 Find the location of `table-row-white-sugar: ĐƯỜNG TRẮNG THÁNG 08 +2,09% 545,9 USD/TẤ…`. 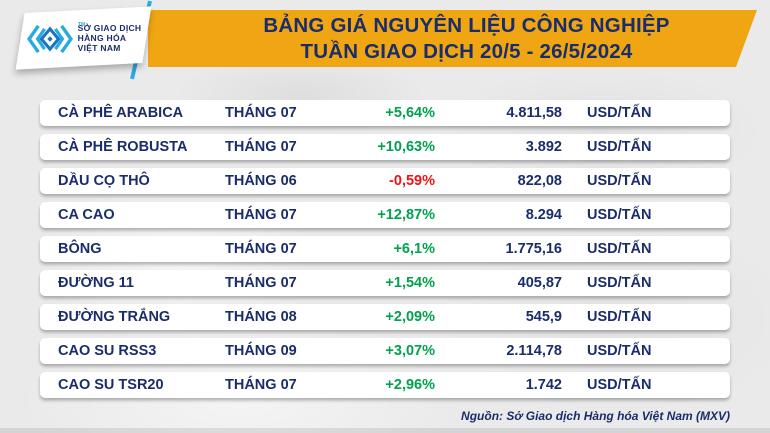

table-row-white-sugar: ĐƯỜNG TRẮNG THÁNG 08 +2,09% 545,9 USD/TẤ… is located at coordinates (385, 317).